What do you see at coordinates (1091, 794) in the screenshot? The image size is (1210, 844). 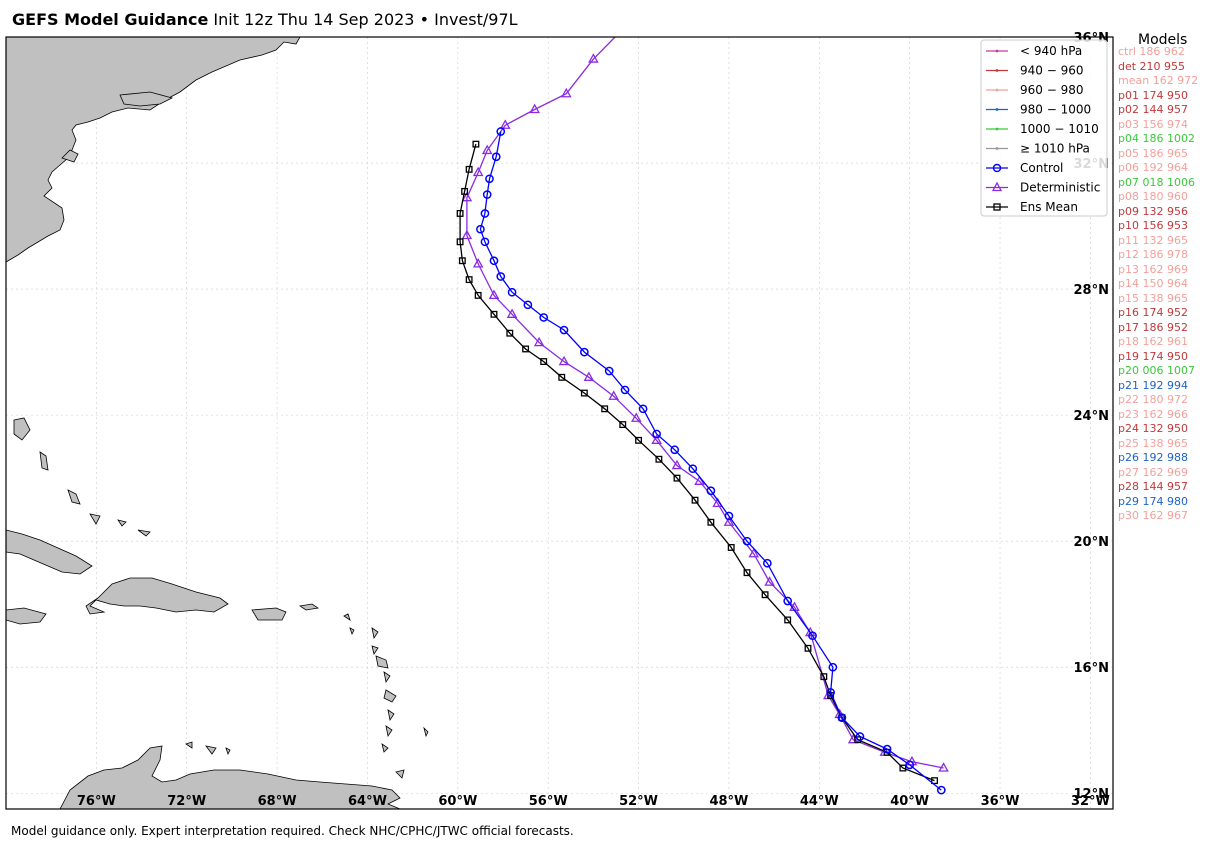 I see `lat-tick-label: 12°N` at bounding box center [1091, 794].